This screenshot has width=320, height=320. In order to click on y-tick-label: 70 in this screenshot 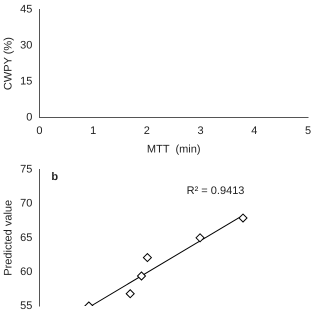, I will do `click(26, 204)`.